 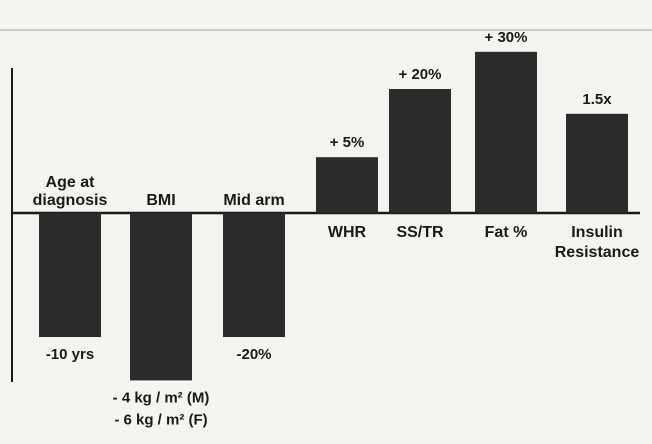 I want to click on category-label-age-at-diagnosis: diagnosis, so click(x=70, y=200).